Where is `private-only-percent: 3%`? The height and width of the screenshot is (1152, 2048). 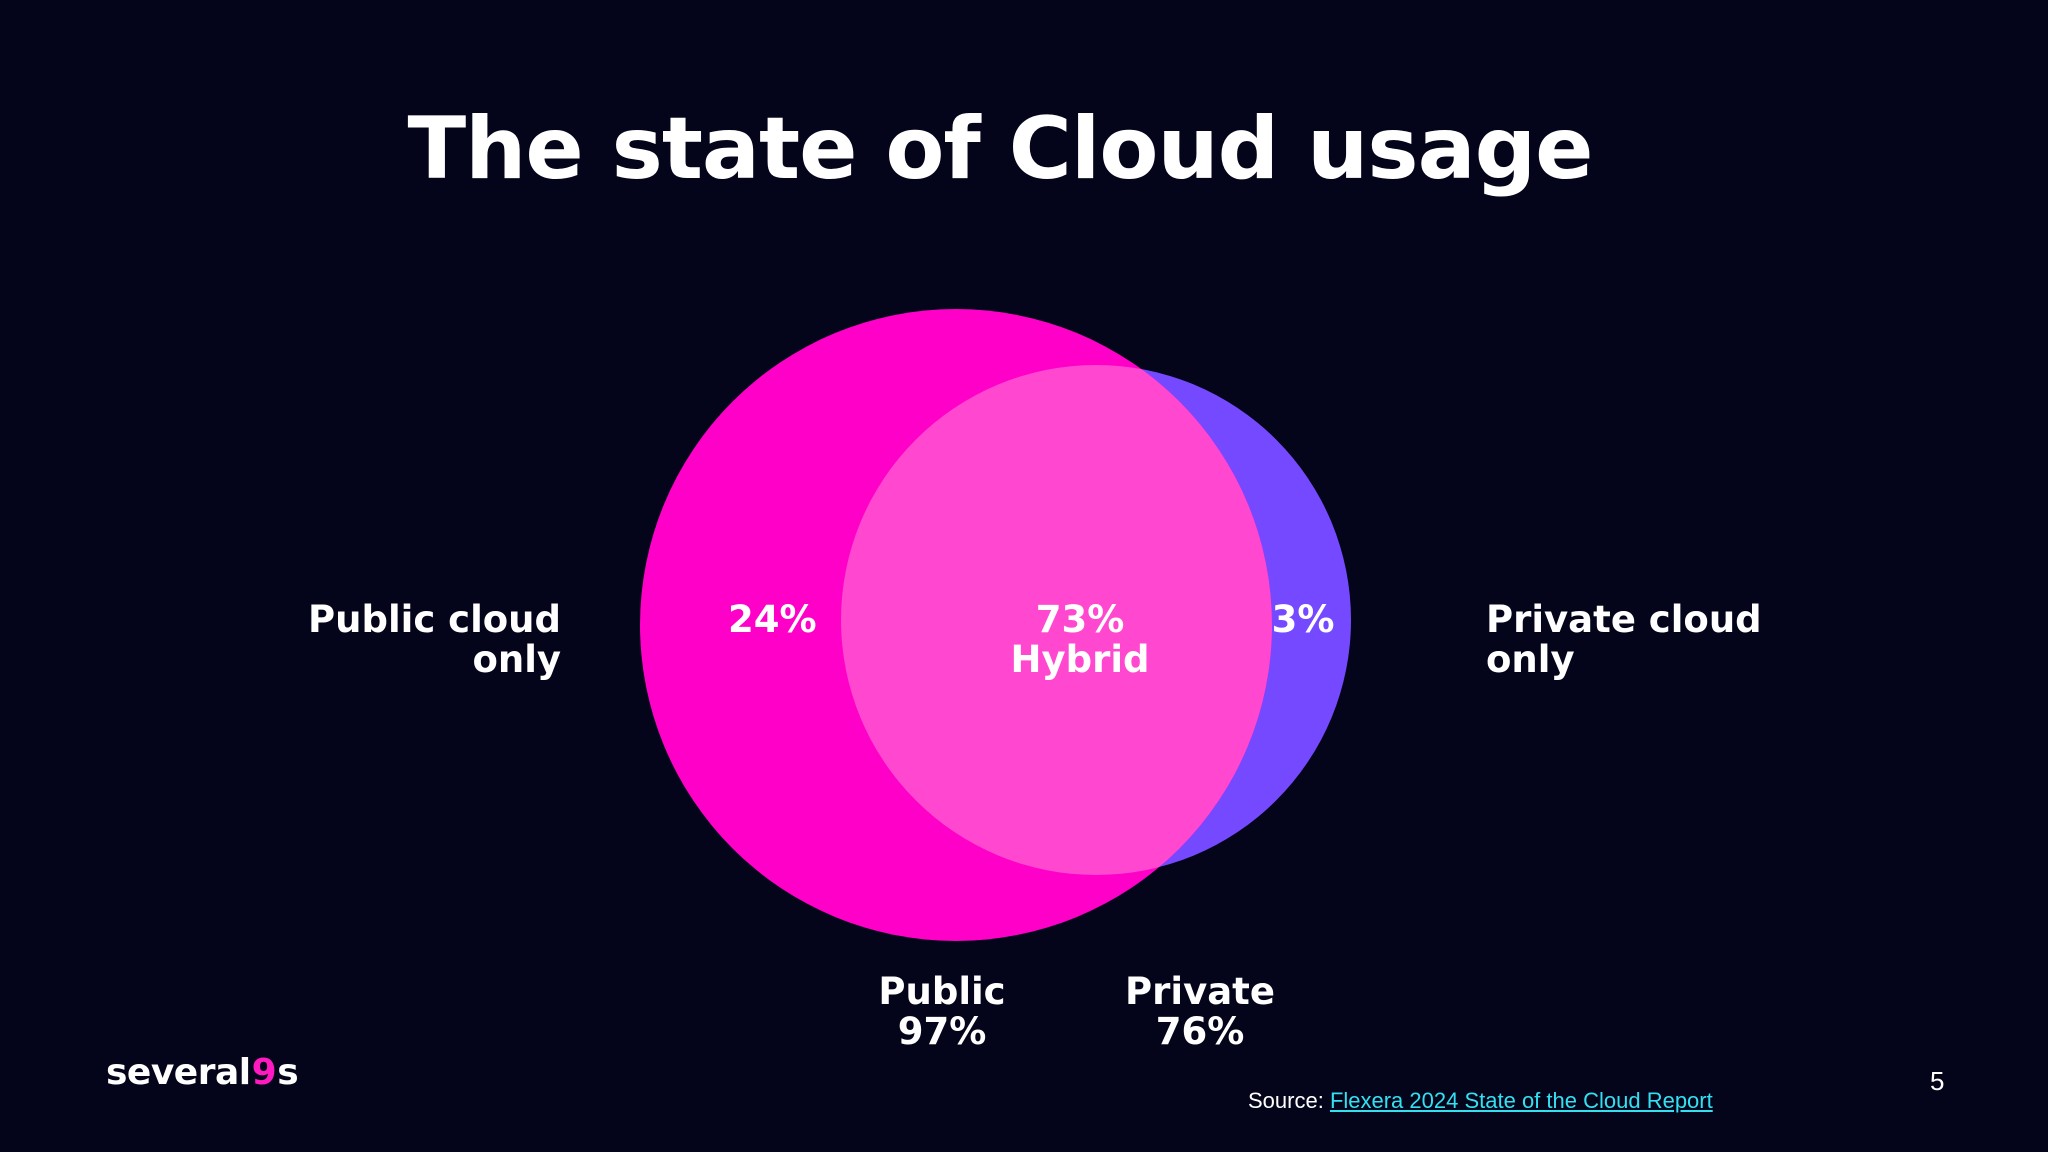 private-only-percent: 3% is located at coordinates (1303, 619).